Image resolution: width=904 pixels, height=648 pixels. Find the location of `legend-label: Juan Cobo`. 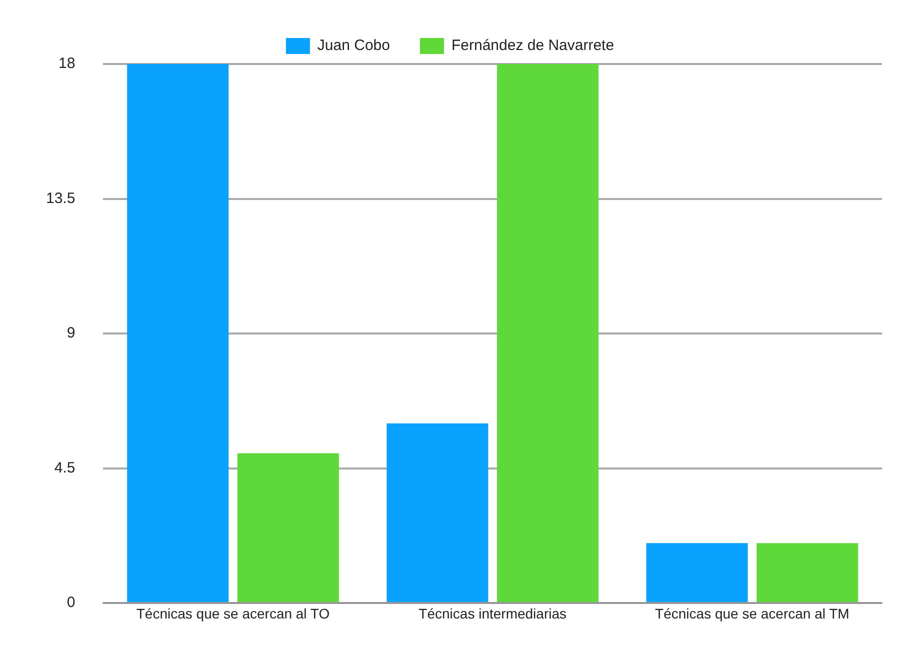

legend-label: Juan Cobo is located at coordinates (353, 45).